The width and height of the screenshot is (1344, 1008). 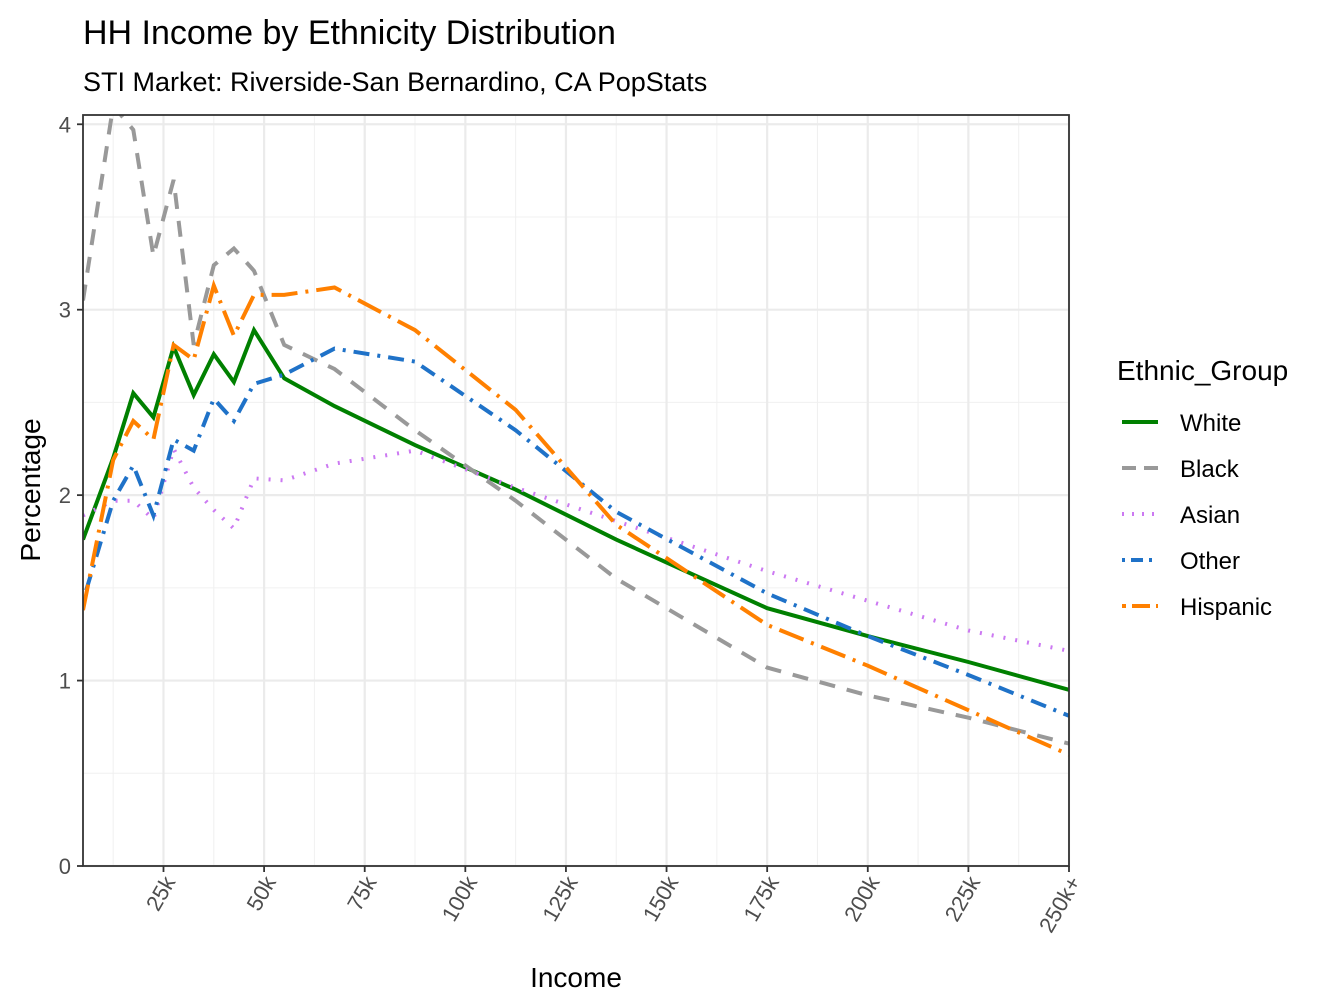 What do you see at coordinates (613, 901) in the screenshot?
I see `x-axis: 25k 50k 75k 100k 125k 150k 175k 200k 225k 250k+` at bounding box center [613, 901].